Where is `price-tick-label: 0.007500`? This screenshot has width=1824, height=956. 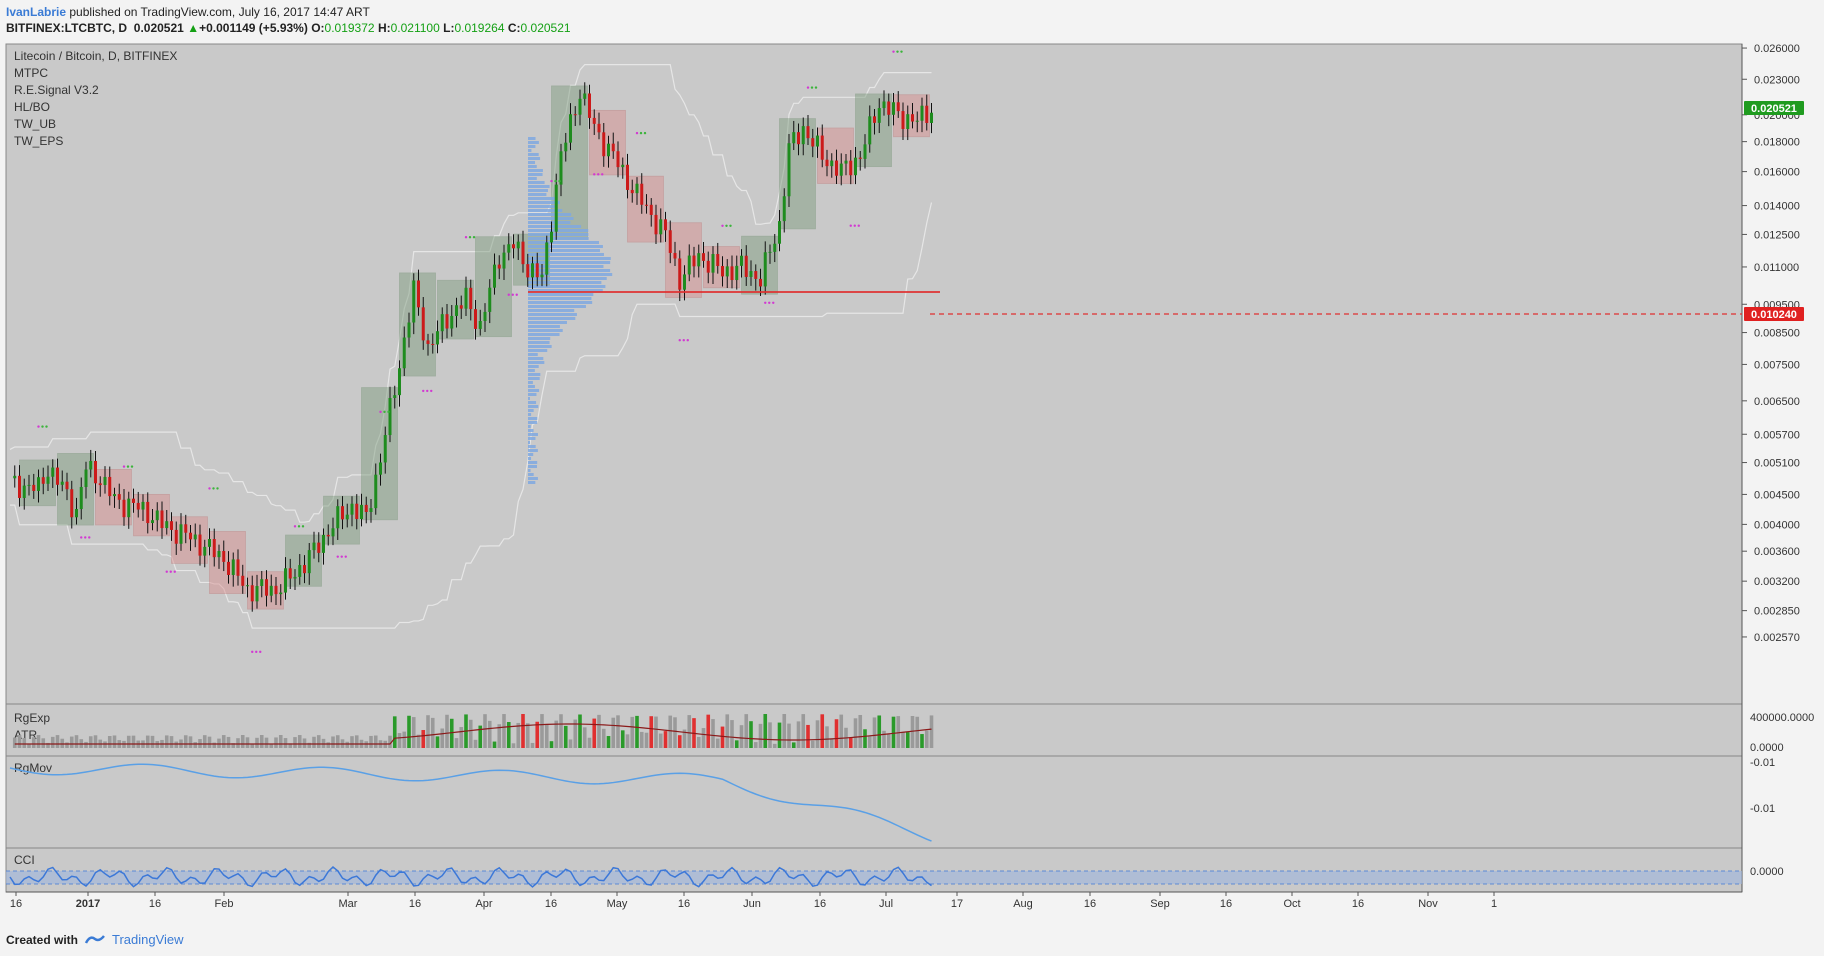
price-tick-label: 0.007500 is located at coordinates (1777, 365).